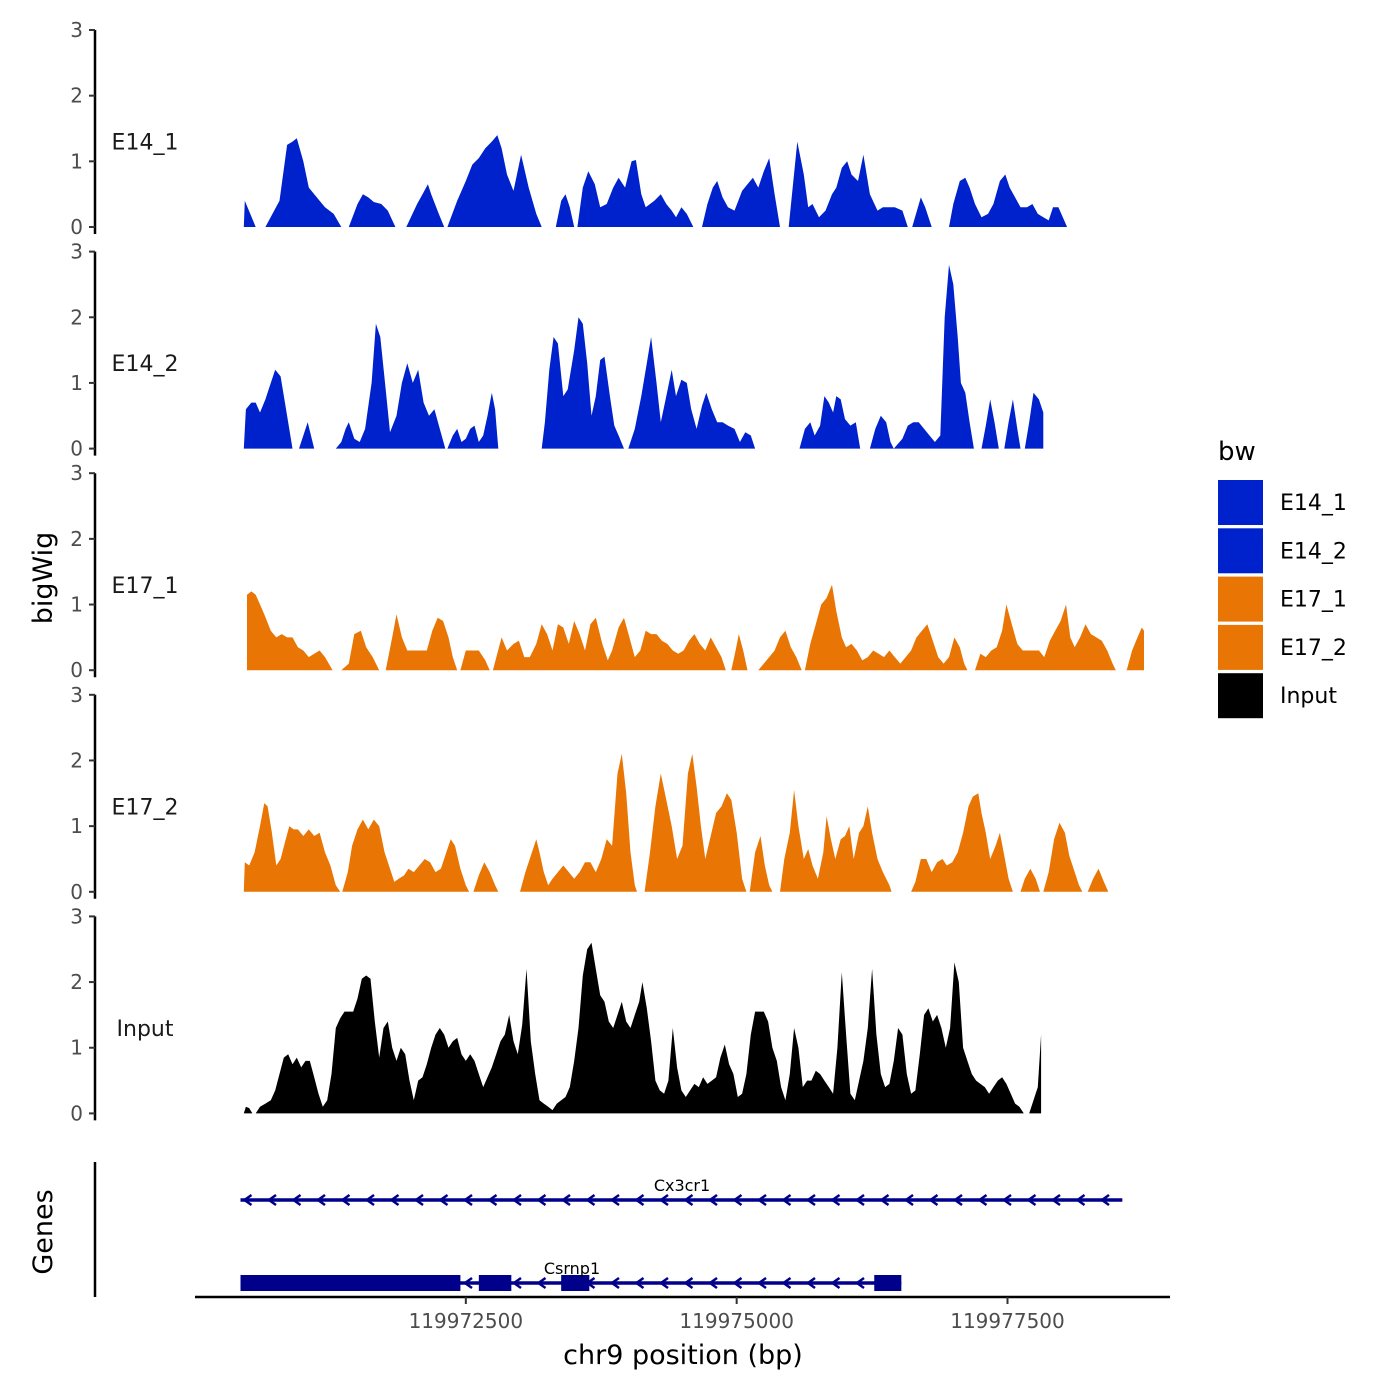 The height and width of the screenshot is (1400, 1400). I want to click on track-e14-2: 0 1 2 3 E14_2, so click(557, 350).